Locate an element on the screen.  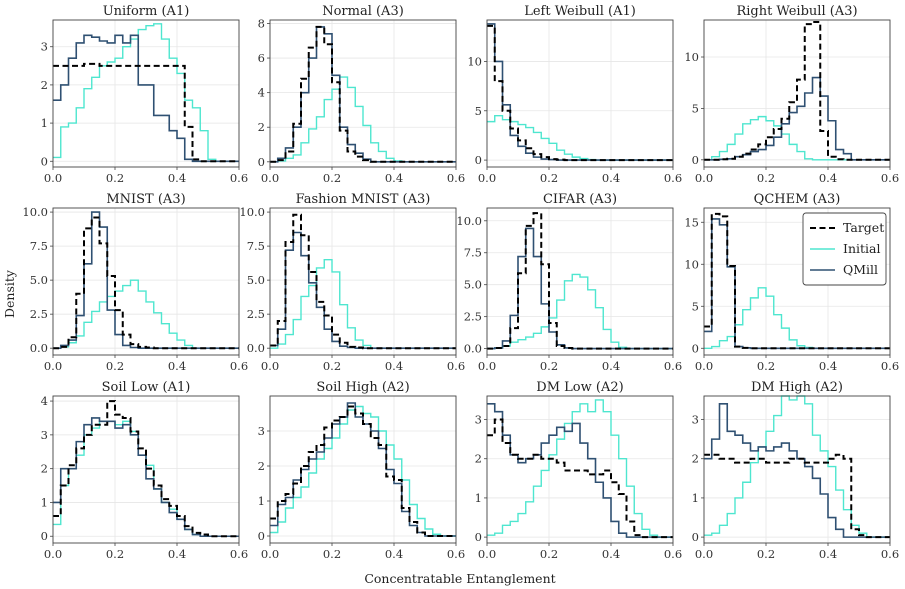
panel-10: 0.0 0.2 0.4 0.6 0 1 2 3 DM Low (A2) is located at coordinates (578, 470).